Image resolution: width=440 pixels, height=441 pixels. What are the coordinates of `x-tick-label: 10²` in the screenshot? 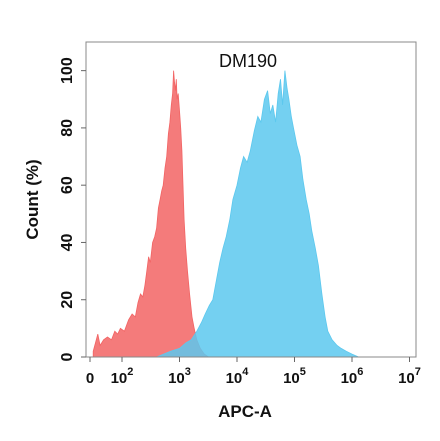 It's located at (122, 376).